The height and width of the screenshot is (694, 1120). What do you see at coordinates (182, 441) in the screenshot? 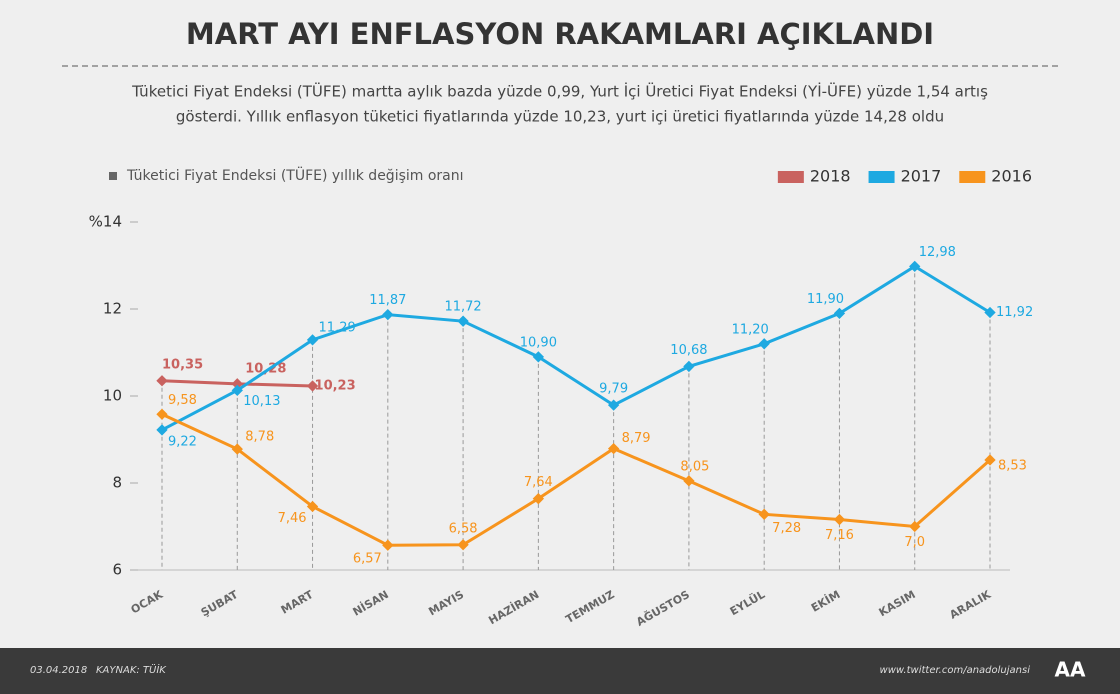
I see `data-label: 9,22` at bounding box center [182, 441].